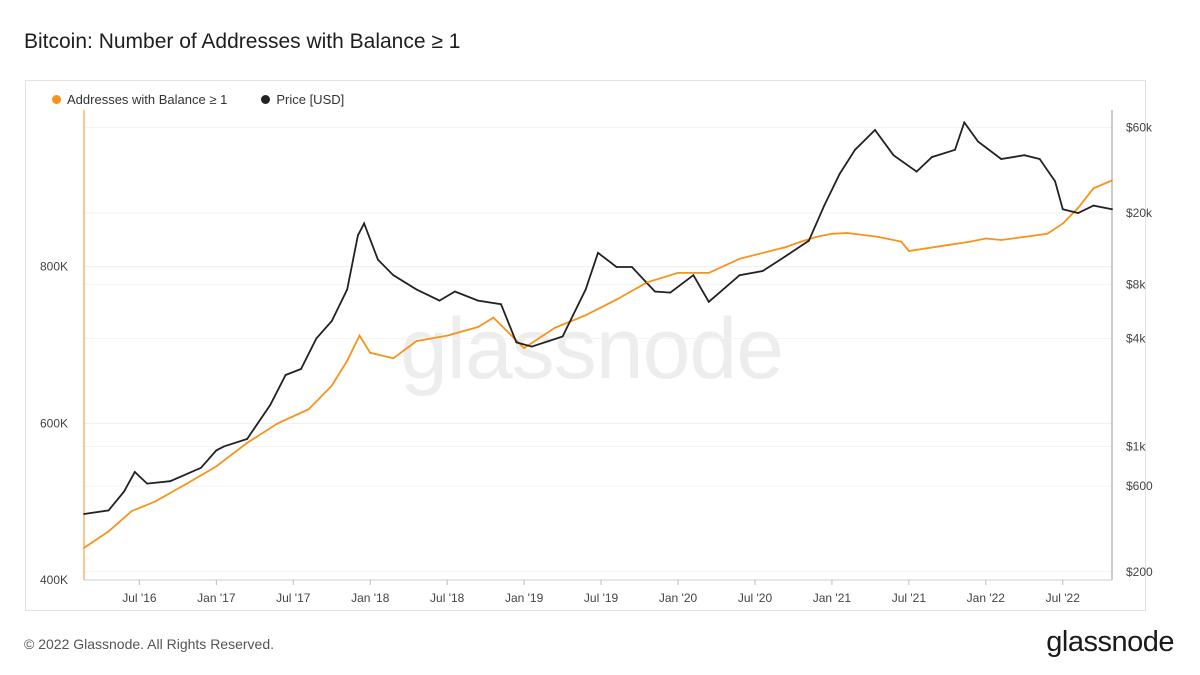 The width and height of the screenshot is (1200, 675). Describe the element at coordinates (678, 598) in the screenshot. I see `x-tick-label: Jan '20` at that location.